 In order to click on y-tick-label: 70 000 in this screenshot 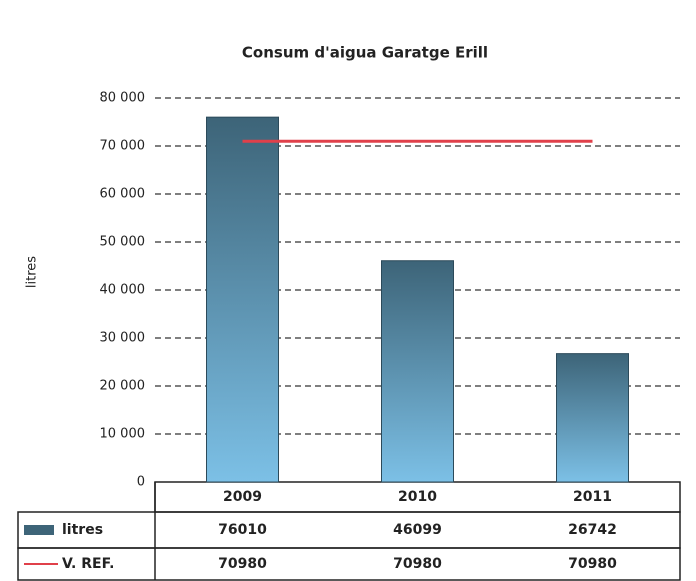, I will do `click(123, 146)`.